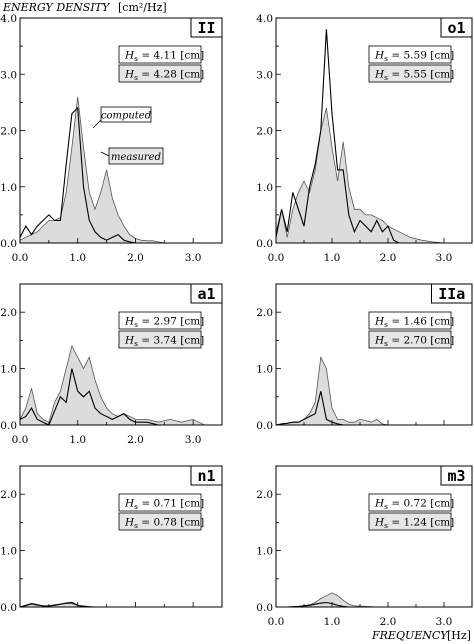 Image resolution: width=474 pixels, height=644 pixels. What do you see at coordinates (126, 114) in the screenshot?
I see `computed-annotation-box` at bounding box center [126, 114].